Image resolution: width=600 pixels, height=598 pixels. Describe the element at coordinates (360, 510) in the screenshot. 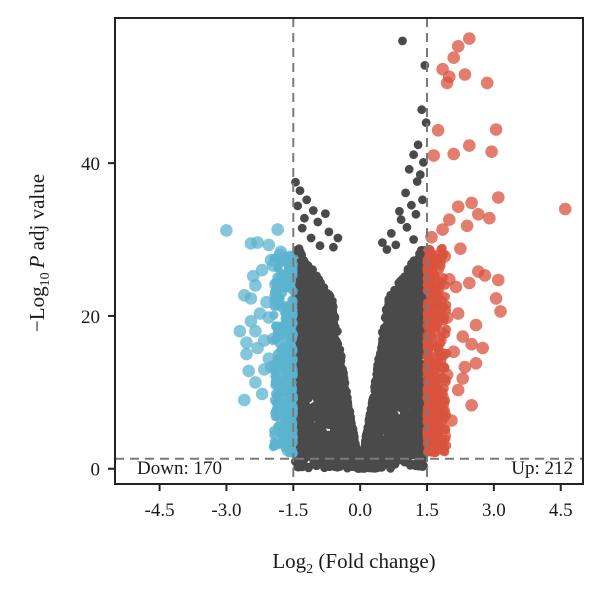

I see `x-tick-label: 0.0` at that location.